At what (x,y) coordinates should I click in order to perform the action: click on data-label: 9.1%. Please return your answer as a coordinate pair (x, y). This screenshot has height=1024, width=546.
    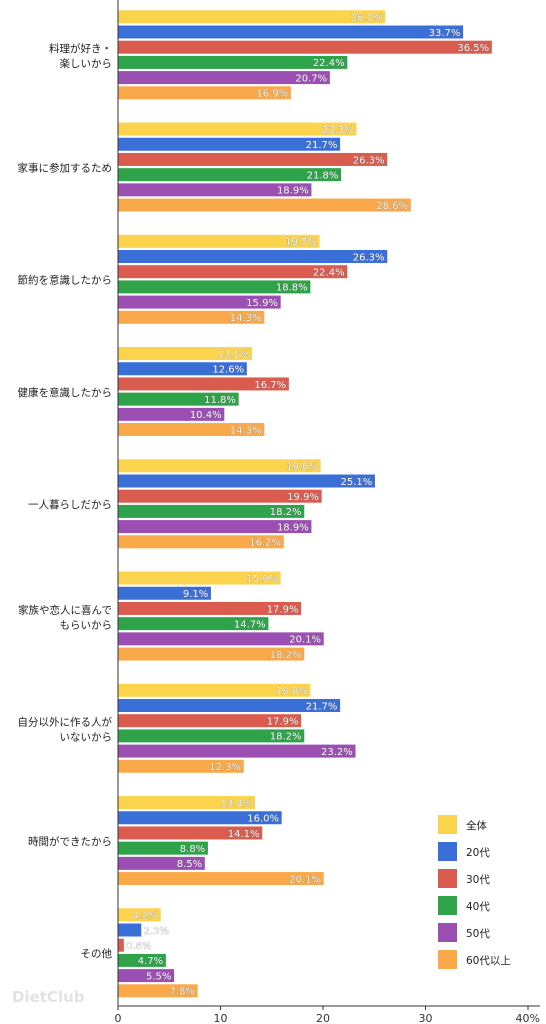
    Looking at the image, I should click on (195, 594).